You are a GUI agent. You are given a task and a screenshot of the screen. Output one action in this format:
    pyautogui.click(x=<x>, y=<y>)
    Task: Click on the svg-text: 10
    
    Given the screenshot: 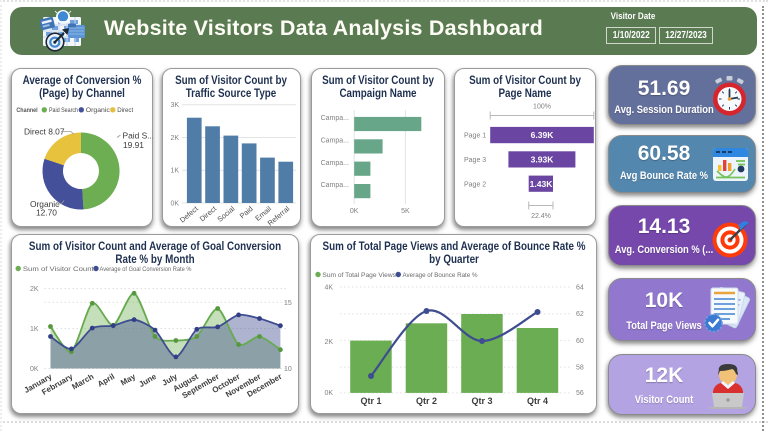 What is the action you would take?
    pyautogui.click(x=287, y=369)
    